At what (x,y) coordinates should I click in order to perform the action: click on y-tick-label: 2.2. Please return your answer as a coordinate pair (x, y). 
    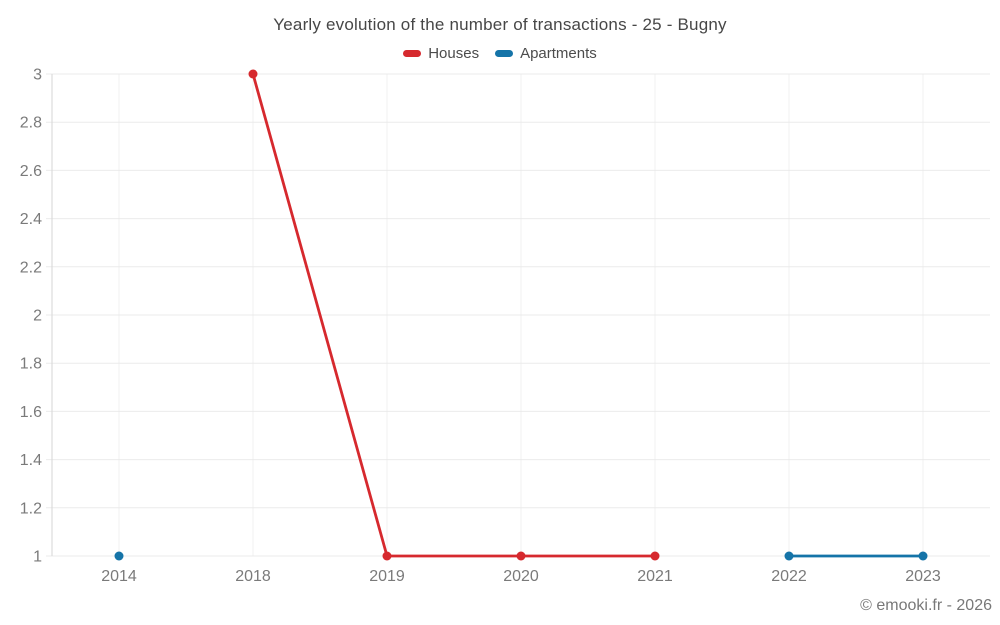
    Looking at the image, I should click on (31, 267).